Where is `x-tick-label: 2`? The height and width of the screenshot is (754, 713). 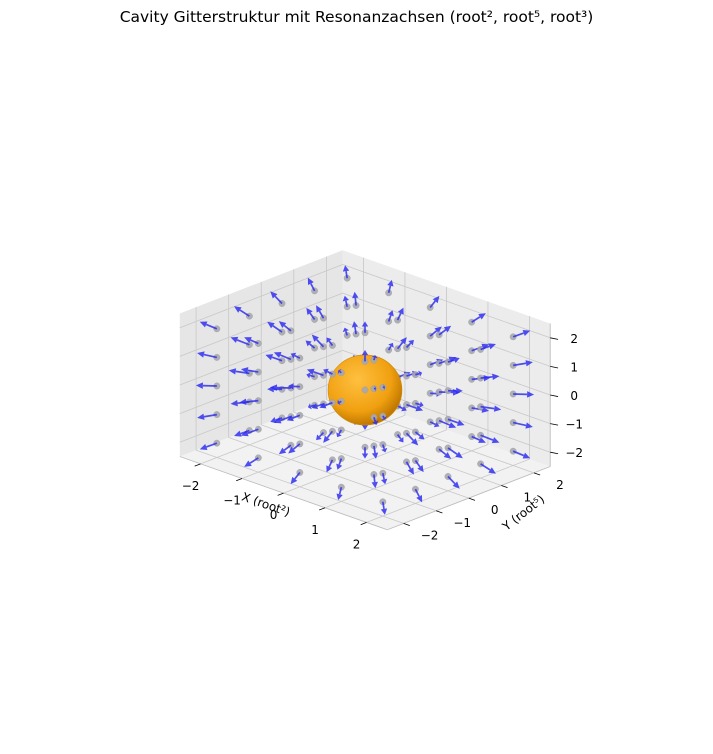
x-tick-label: 2 is located at coordinates (357, 544).